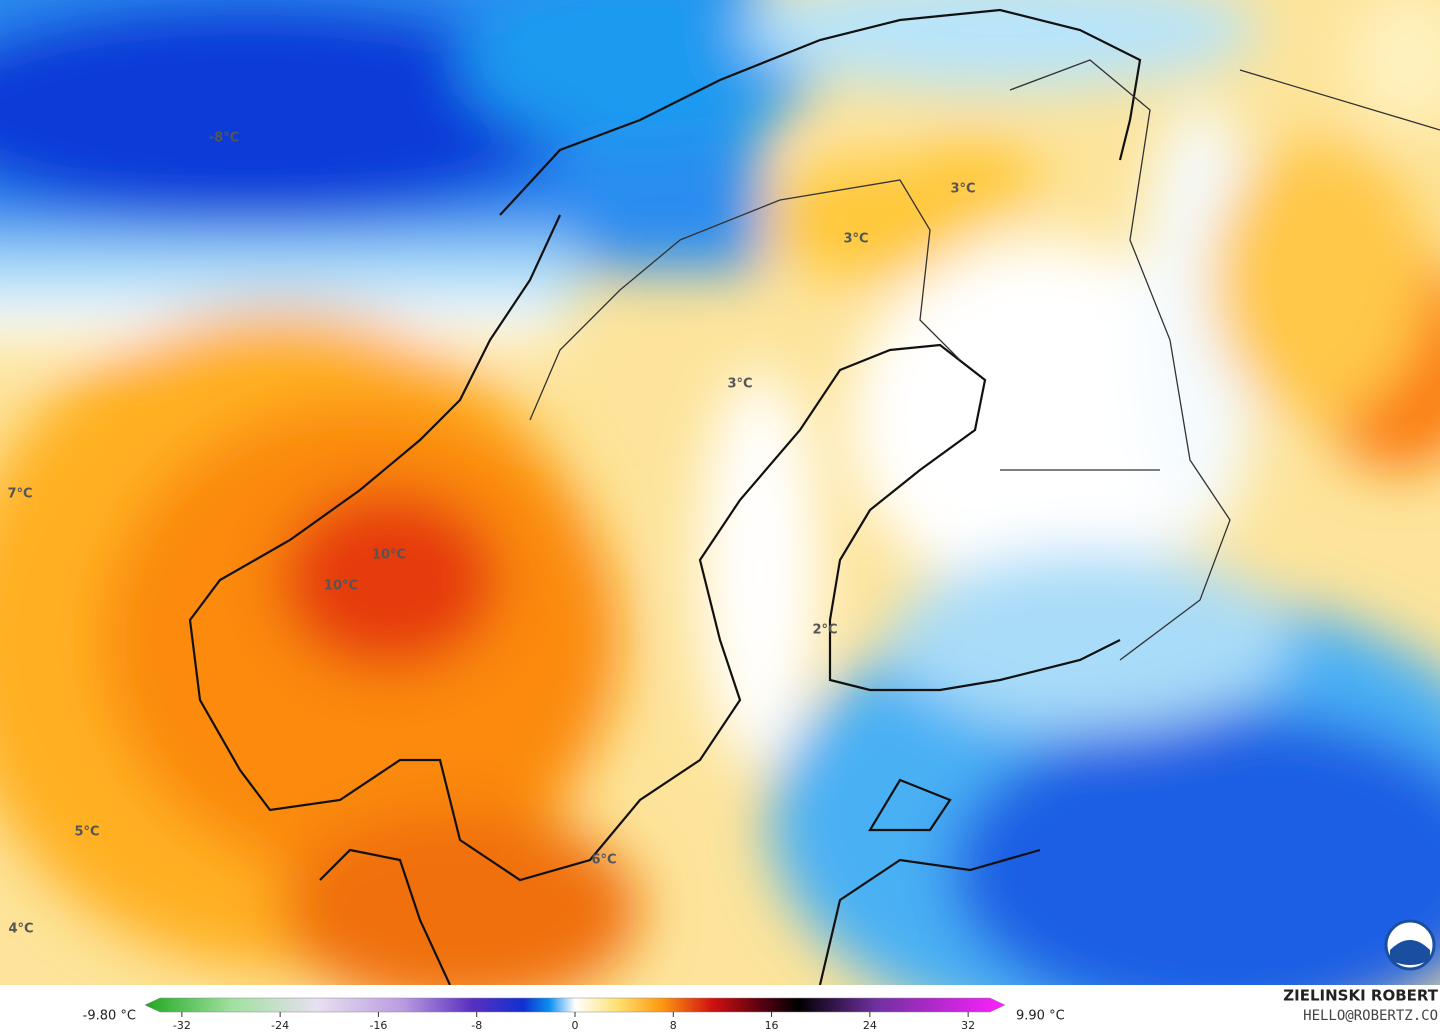  Describe the element at coordinates (1040, 1016) in the screenshot. I see `colorbar-max: 9.90 °C` at that location.